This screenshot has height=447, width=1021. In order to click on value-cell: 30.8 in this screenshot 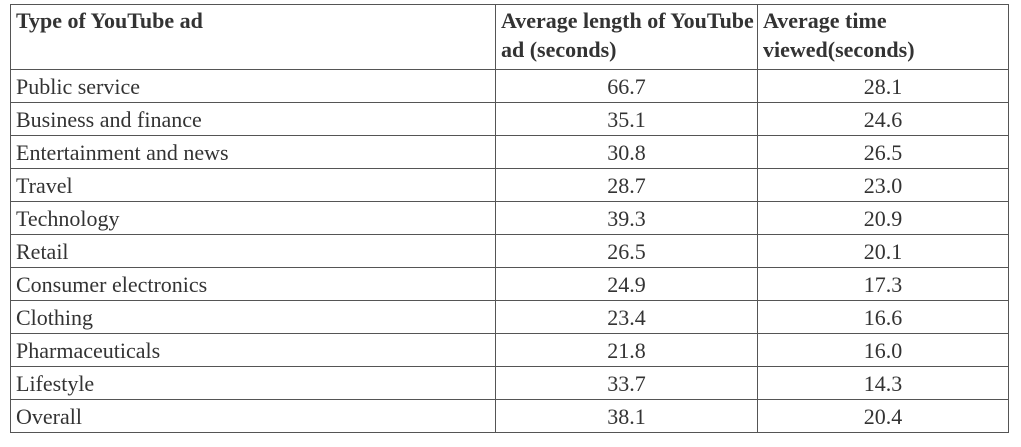, I will do `click(626, 152)`.